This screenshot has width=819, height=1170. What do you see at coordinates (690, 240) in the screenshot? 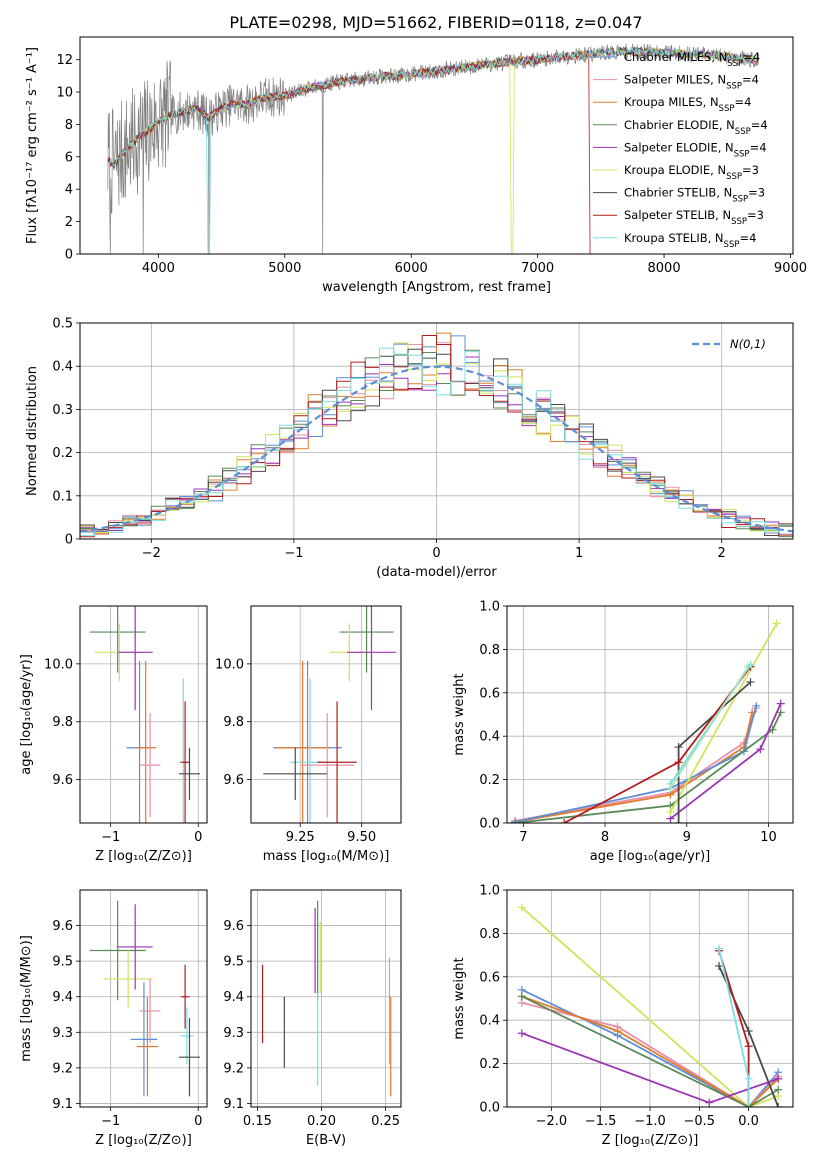
I see `legend-label: Kroupa STELIB, NSSP=4` at bounding box center [690, 240].